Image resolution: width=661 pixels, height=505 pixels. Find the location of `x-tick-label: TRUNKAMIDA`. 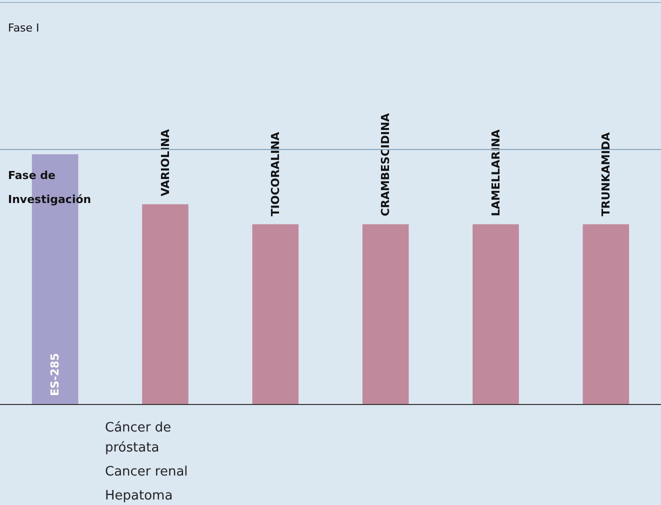

x-tick-label: TRUNKAMIDA is located at coordinates (605, 174).